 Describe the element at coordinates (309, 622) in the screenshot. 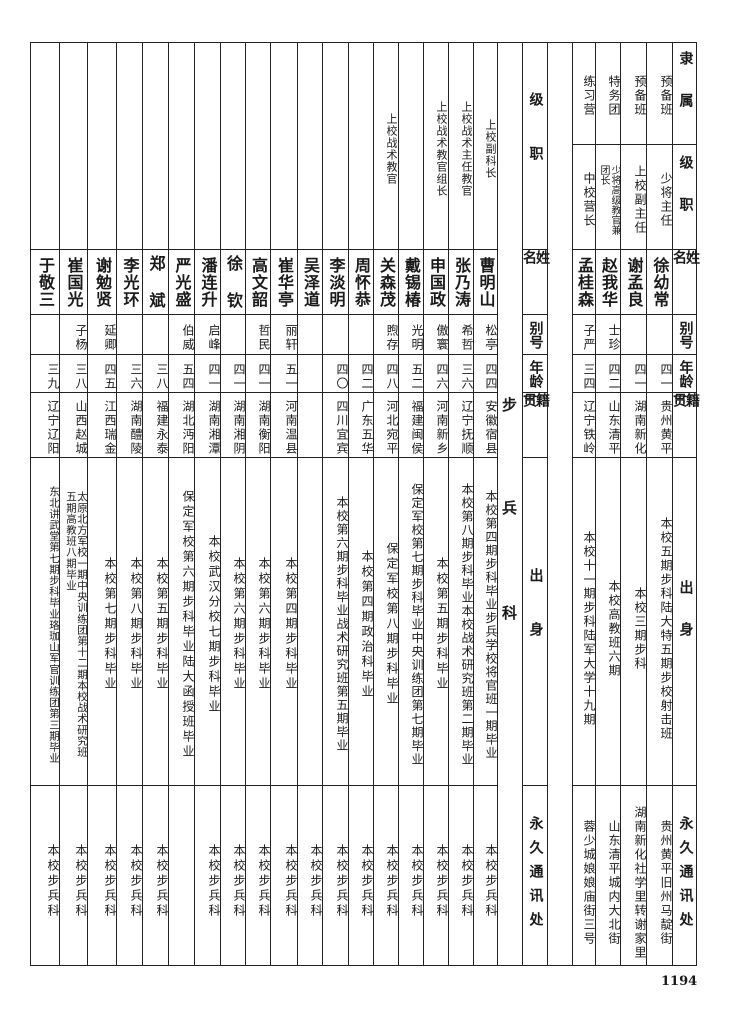

I see `cell-education` at that location.